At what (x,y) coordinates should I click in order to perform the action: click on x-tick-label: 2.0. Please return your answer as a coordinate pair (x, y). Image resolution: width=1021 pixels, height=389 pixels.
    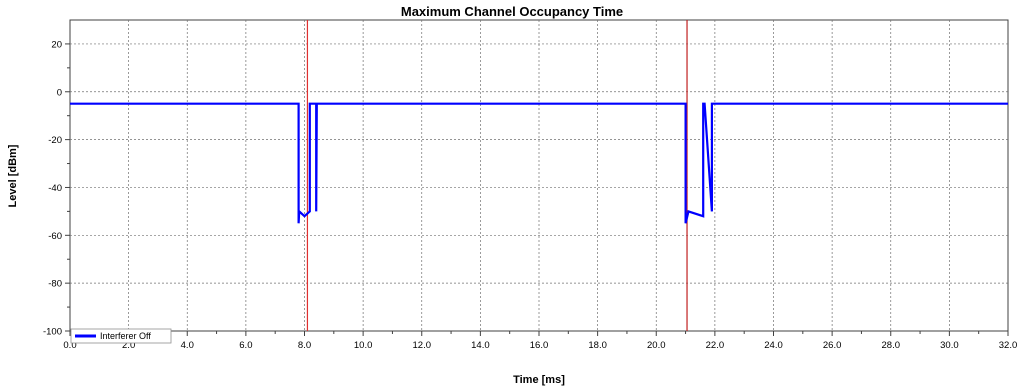
    Looking at the image, I should click on (128, 345).